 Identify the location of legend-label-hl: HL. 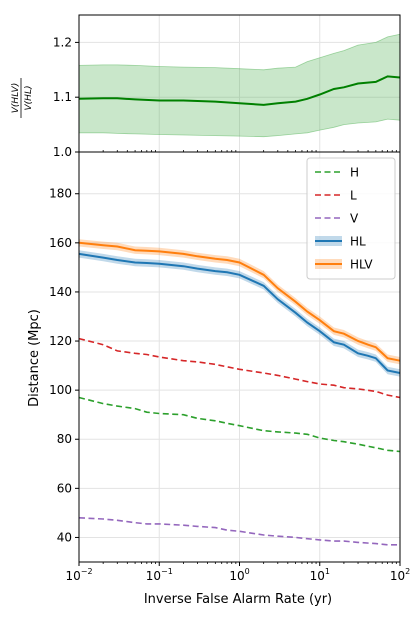
(358, 242).